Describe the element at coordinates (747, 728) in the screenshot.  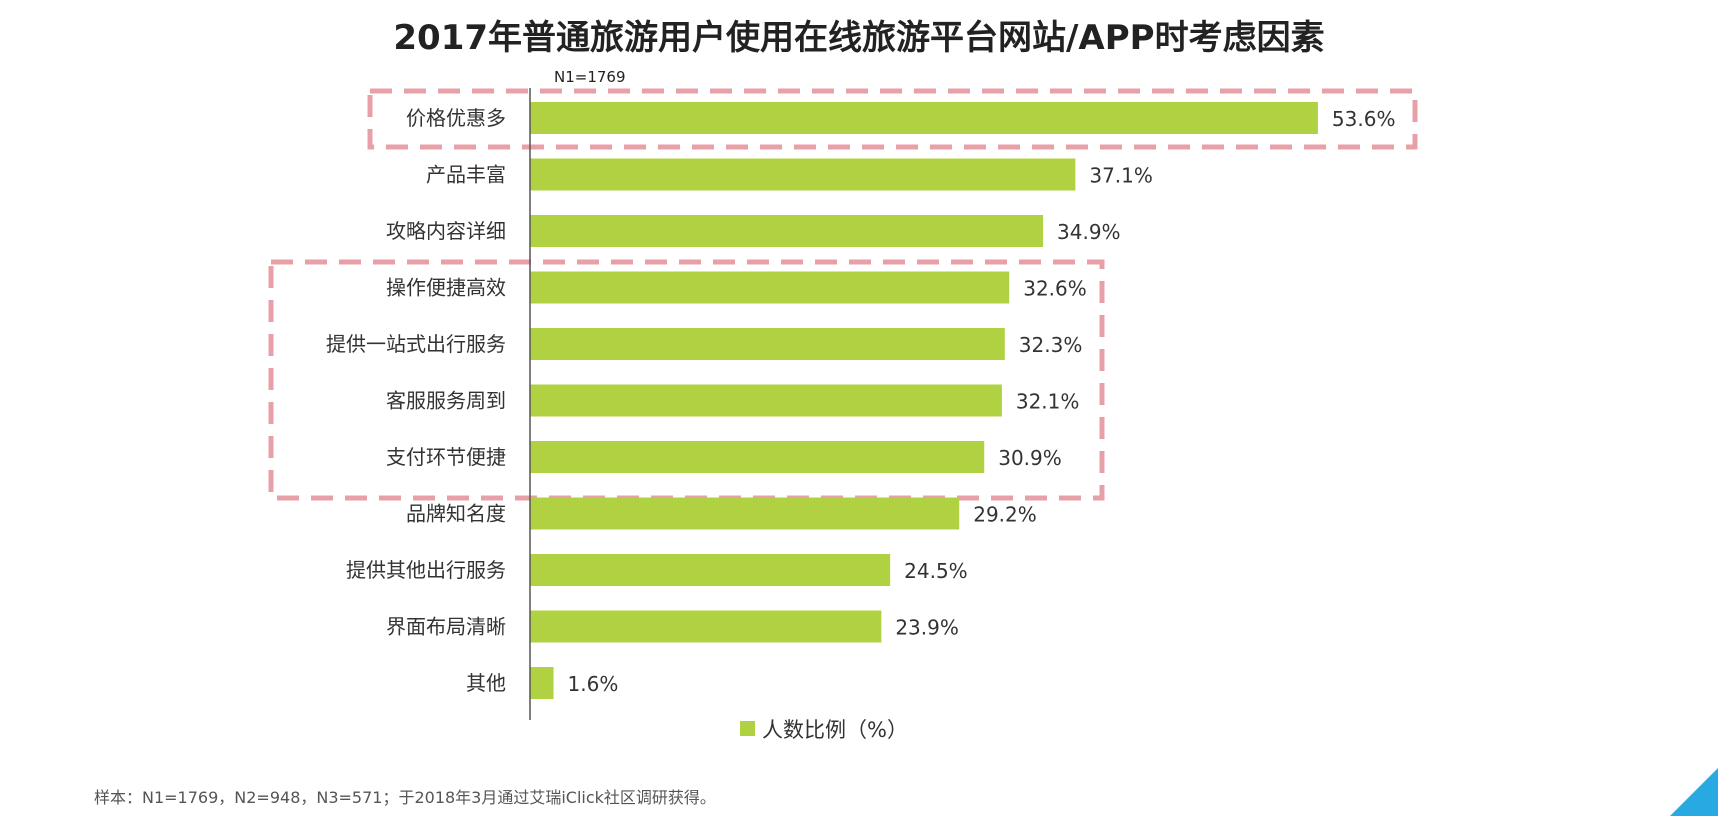
I see `legend-swatch` at that location.